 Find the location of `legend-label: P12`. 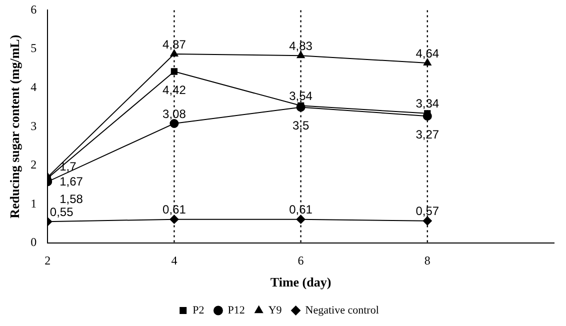

legend-label: P12 is located at coordinates (236, 310).